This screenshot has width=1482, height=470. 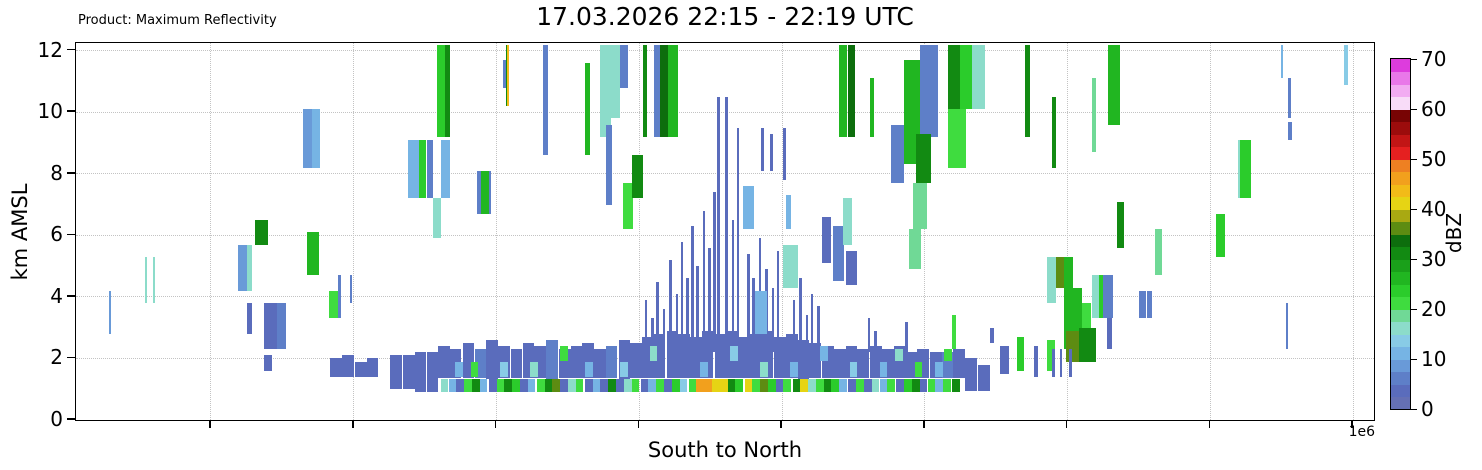 What do you see at coordinates (495, 424) in the screenshot?
I see `x-tick` at bounding box center [495, 424].